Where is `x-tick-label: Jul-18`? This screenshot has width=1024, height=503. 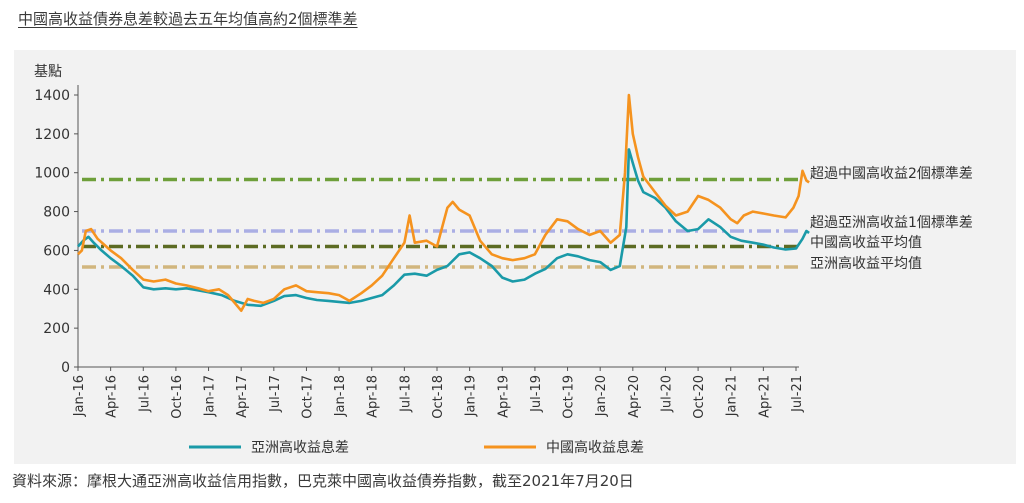
x-tick-label: Jul-18 is located at coordinates (405, 394).